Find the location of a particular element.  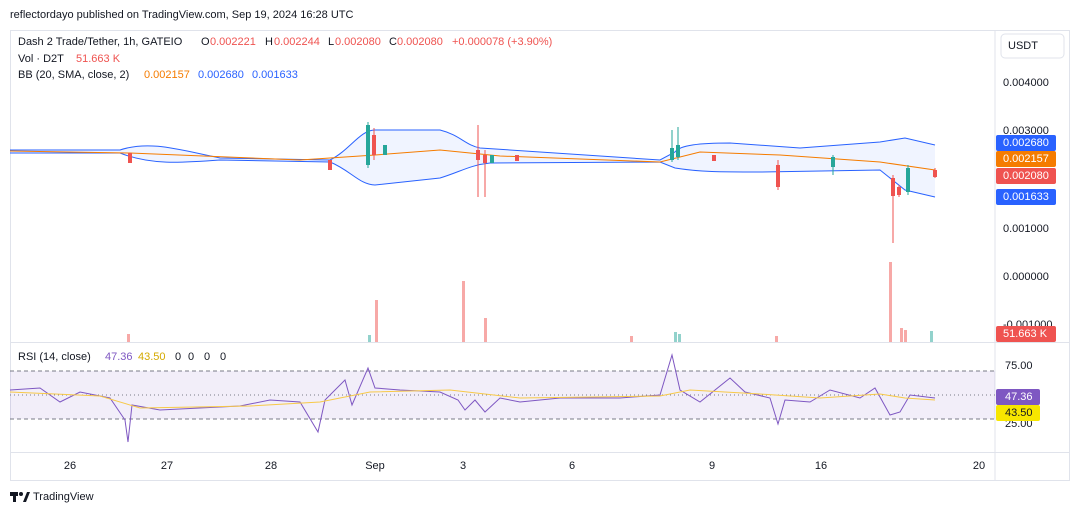

rsi-ma is located at coordinates (472, 399).